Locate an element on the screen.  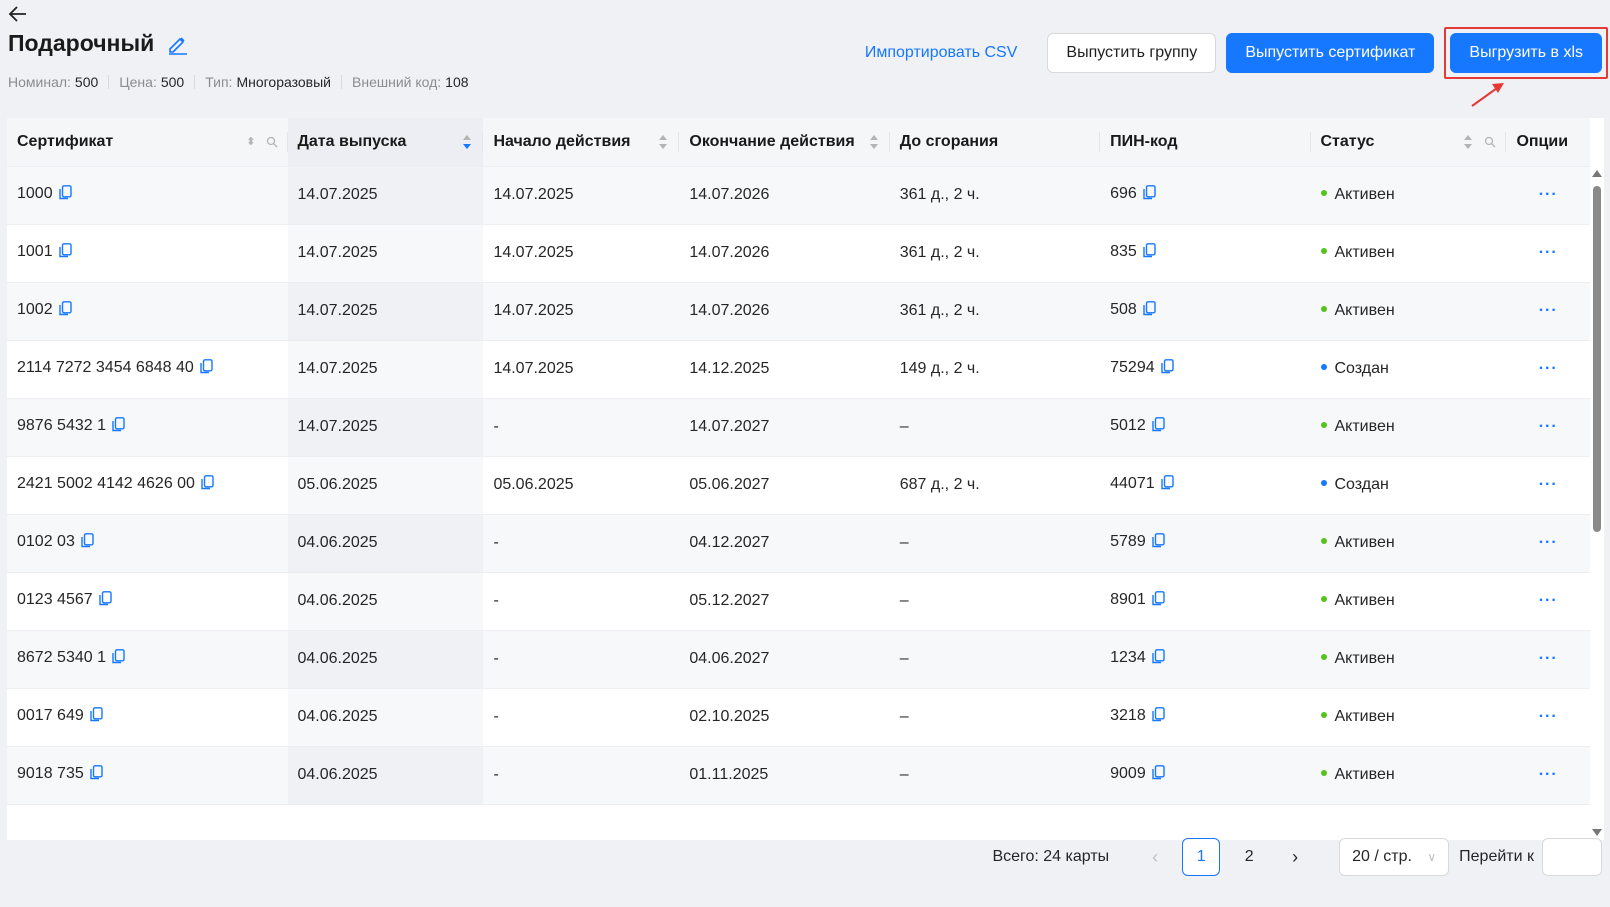
cell-issue-date: 14.07.2025 is located at coordinates (385, 311).